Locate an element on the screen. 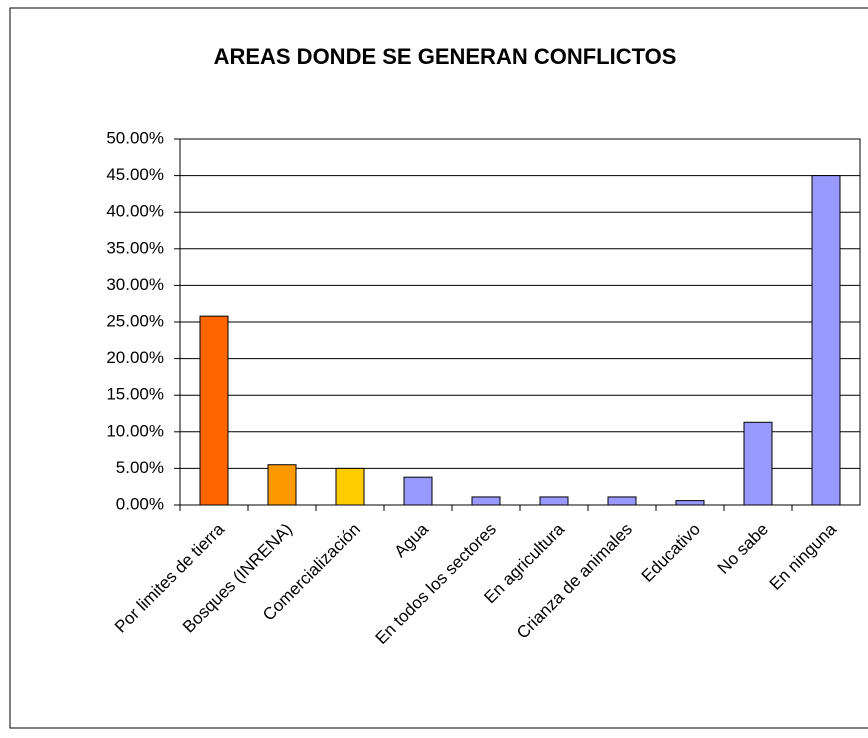  y-tick-label: 50.00% is located at coordinates (135, 137).